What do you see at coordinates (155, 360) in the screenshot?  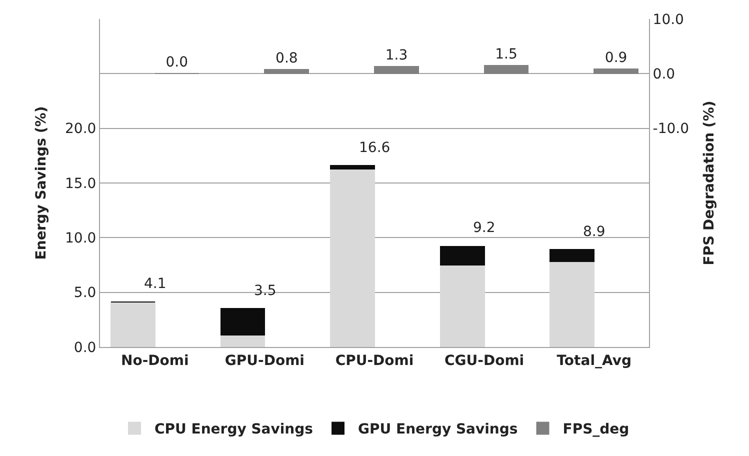 I see `x-tick-label: No-Domi` at bounding box center [155, 360].